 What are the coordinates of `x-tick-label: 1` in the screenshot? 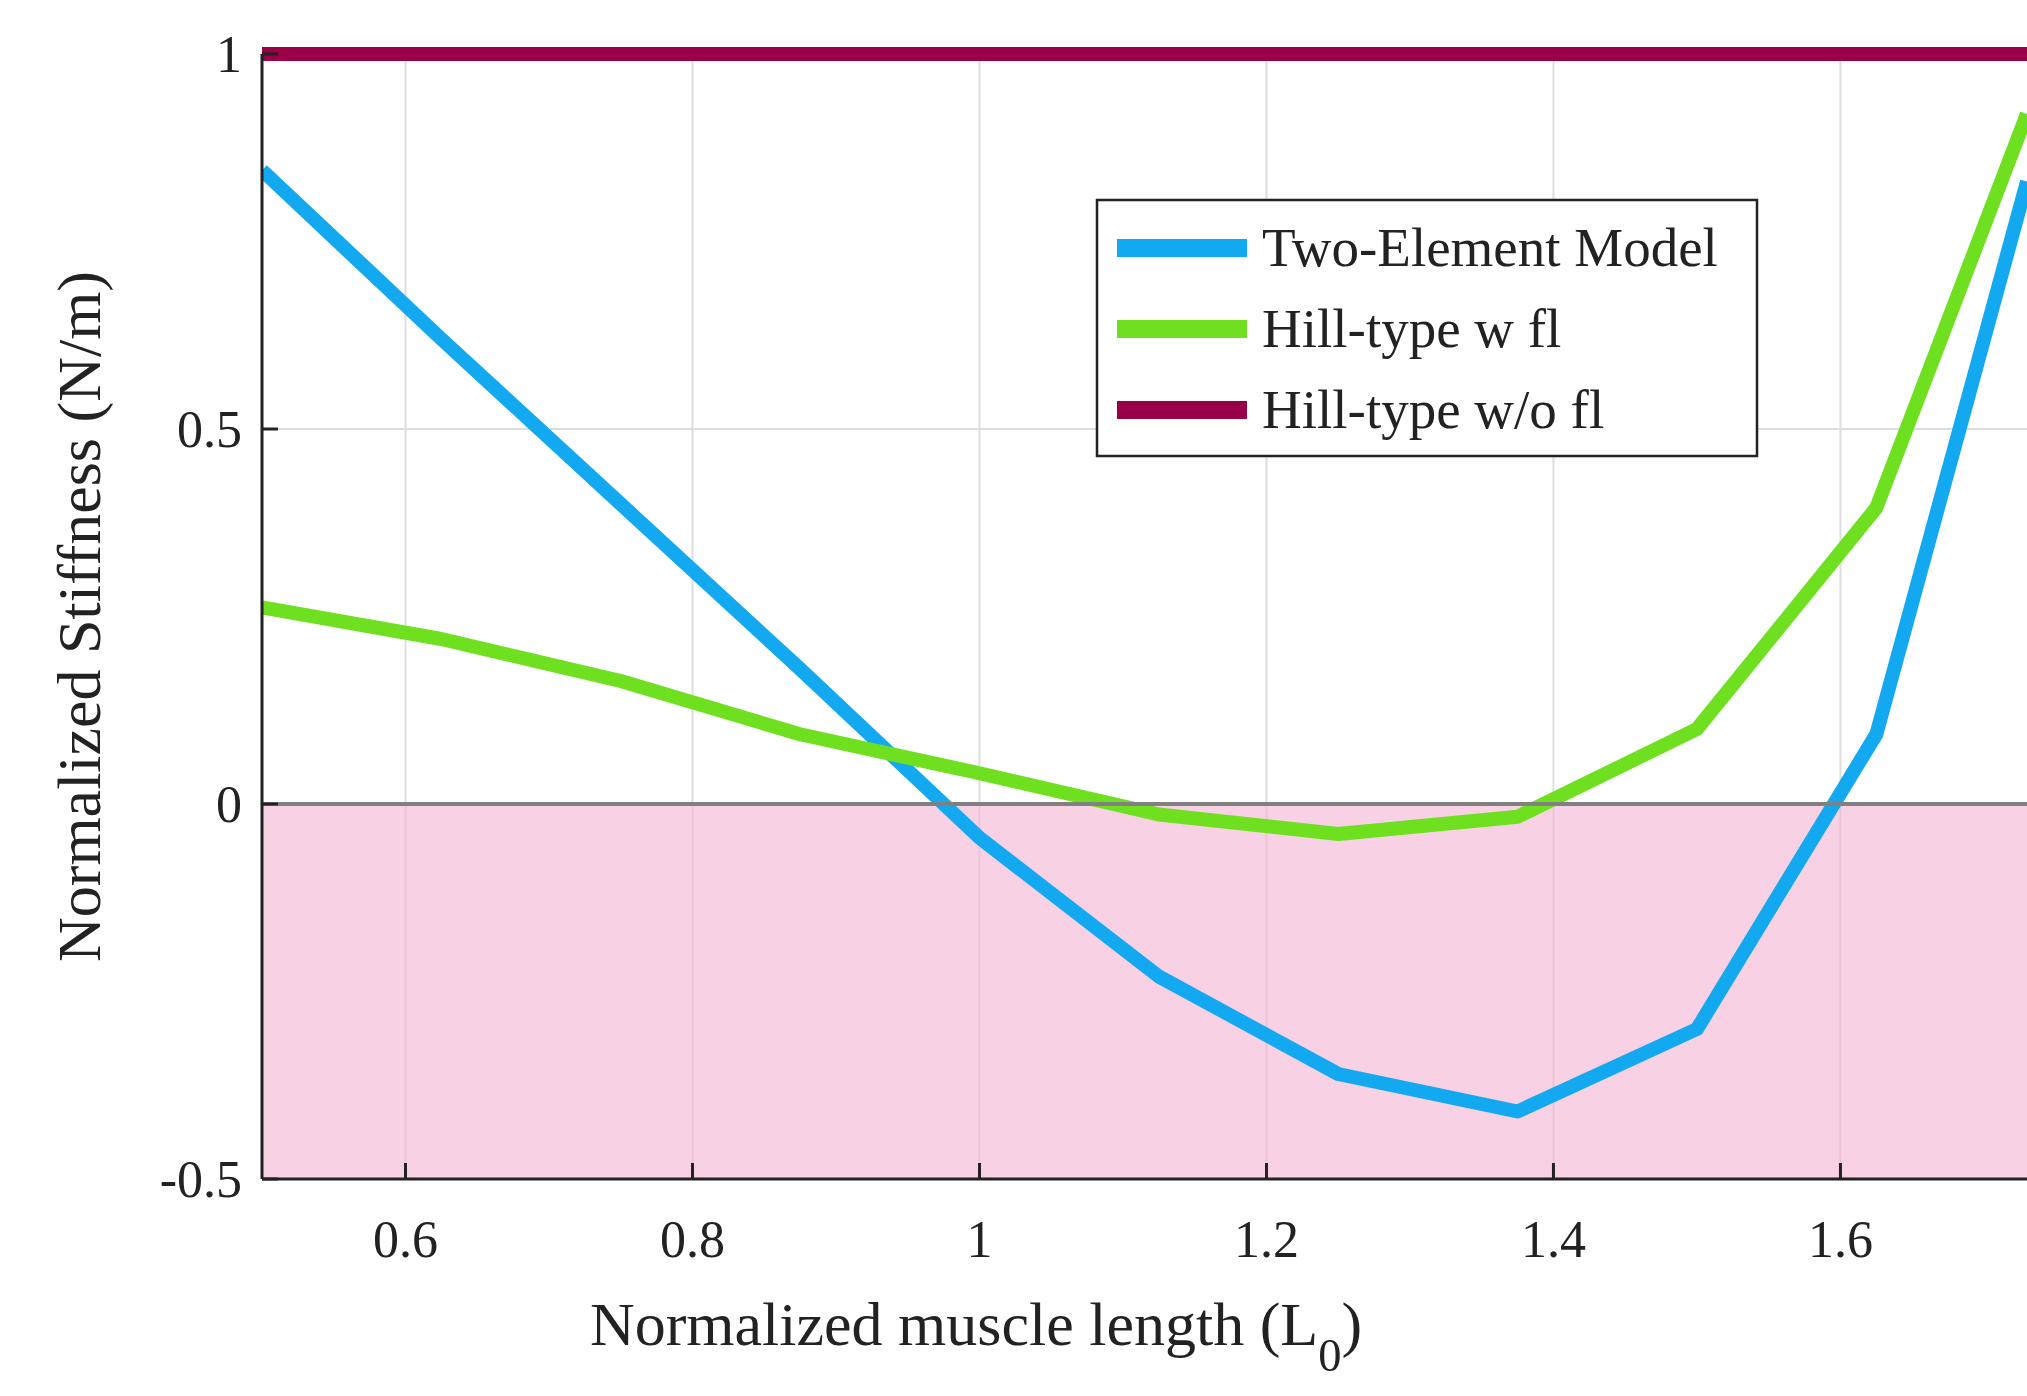 It's located at (979, 1239).